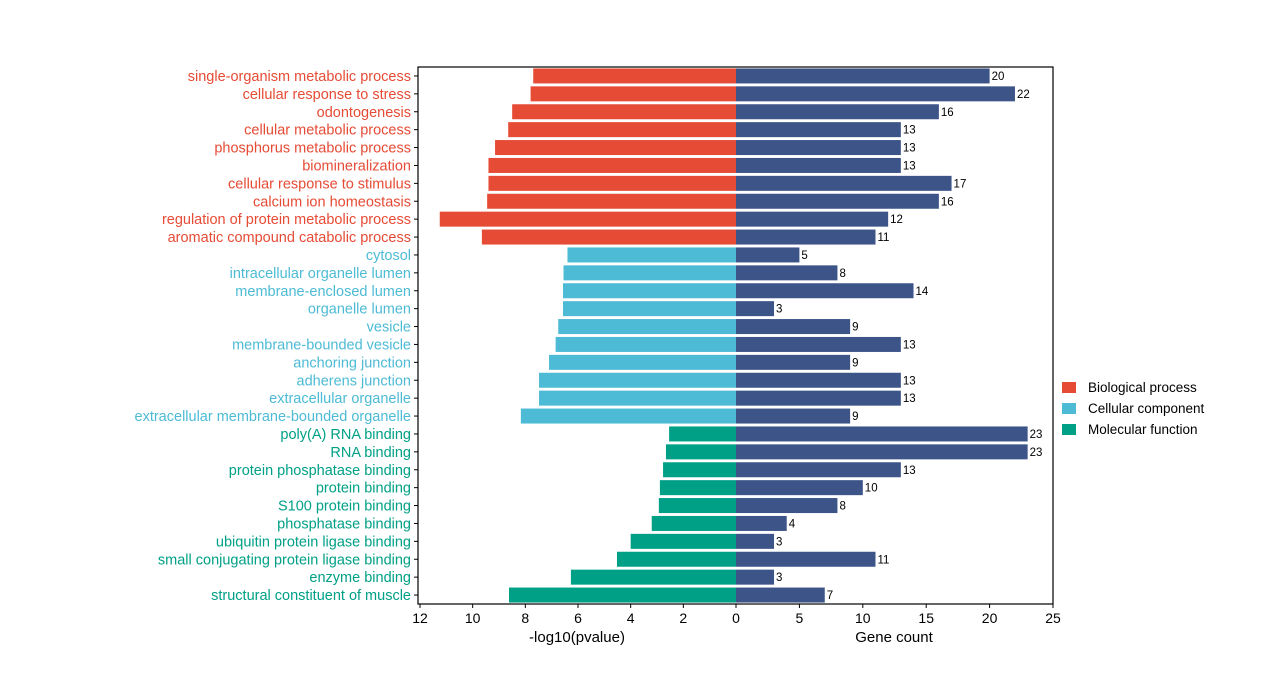  I want to click on gene-count-label: 5, so click(804, 256).